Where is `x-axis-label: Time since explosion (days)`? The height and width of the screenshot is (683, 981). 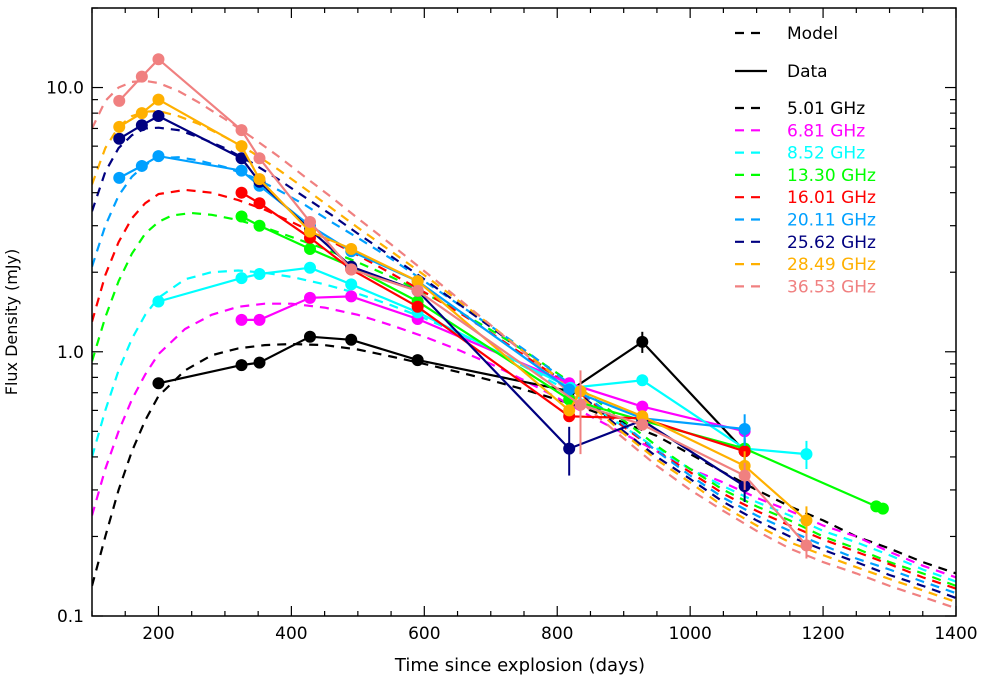 x-axis-label: Time since explosion (days) is located at coordinates (519, 665).